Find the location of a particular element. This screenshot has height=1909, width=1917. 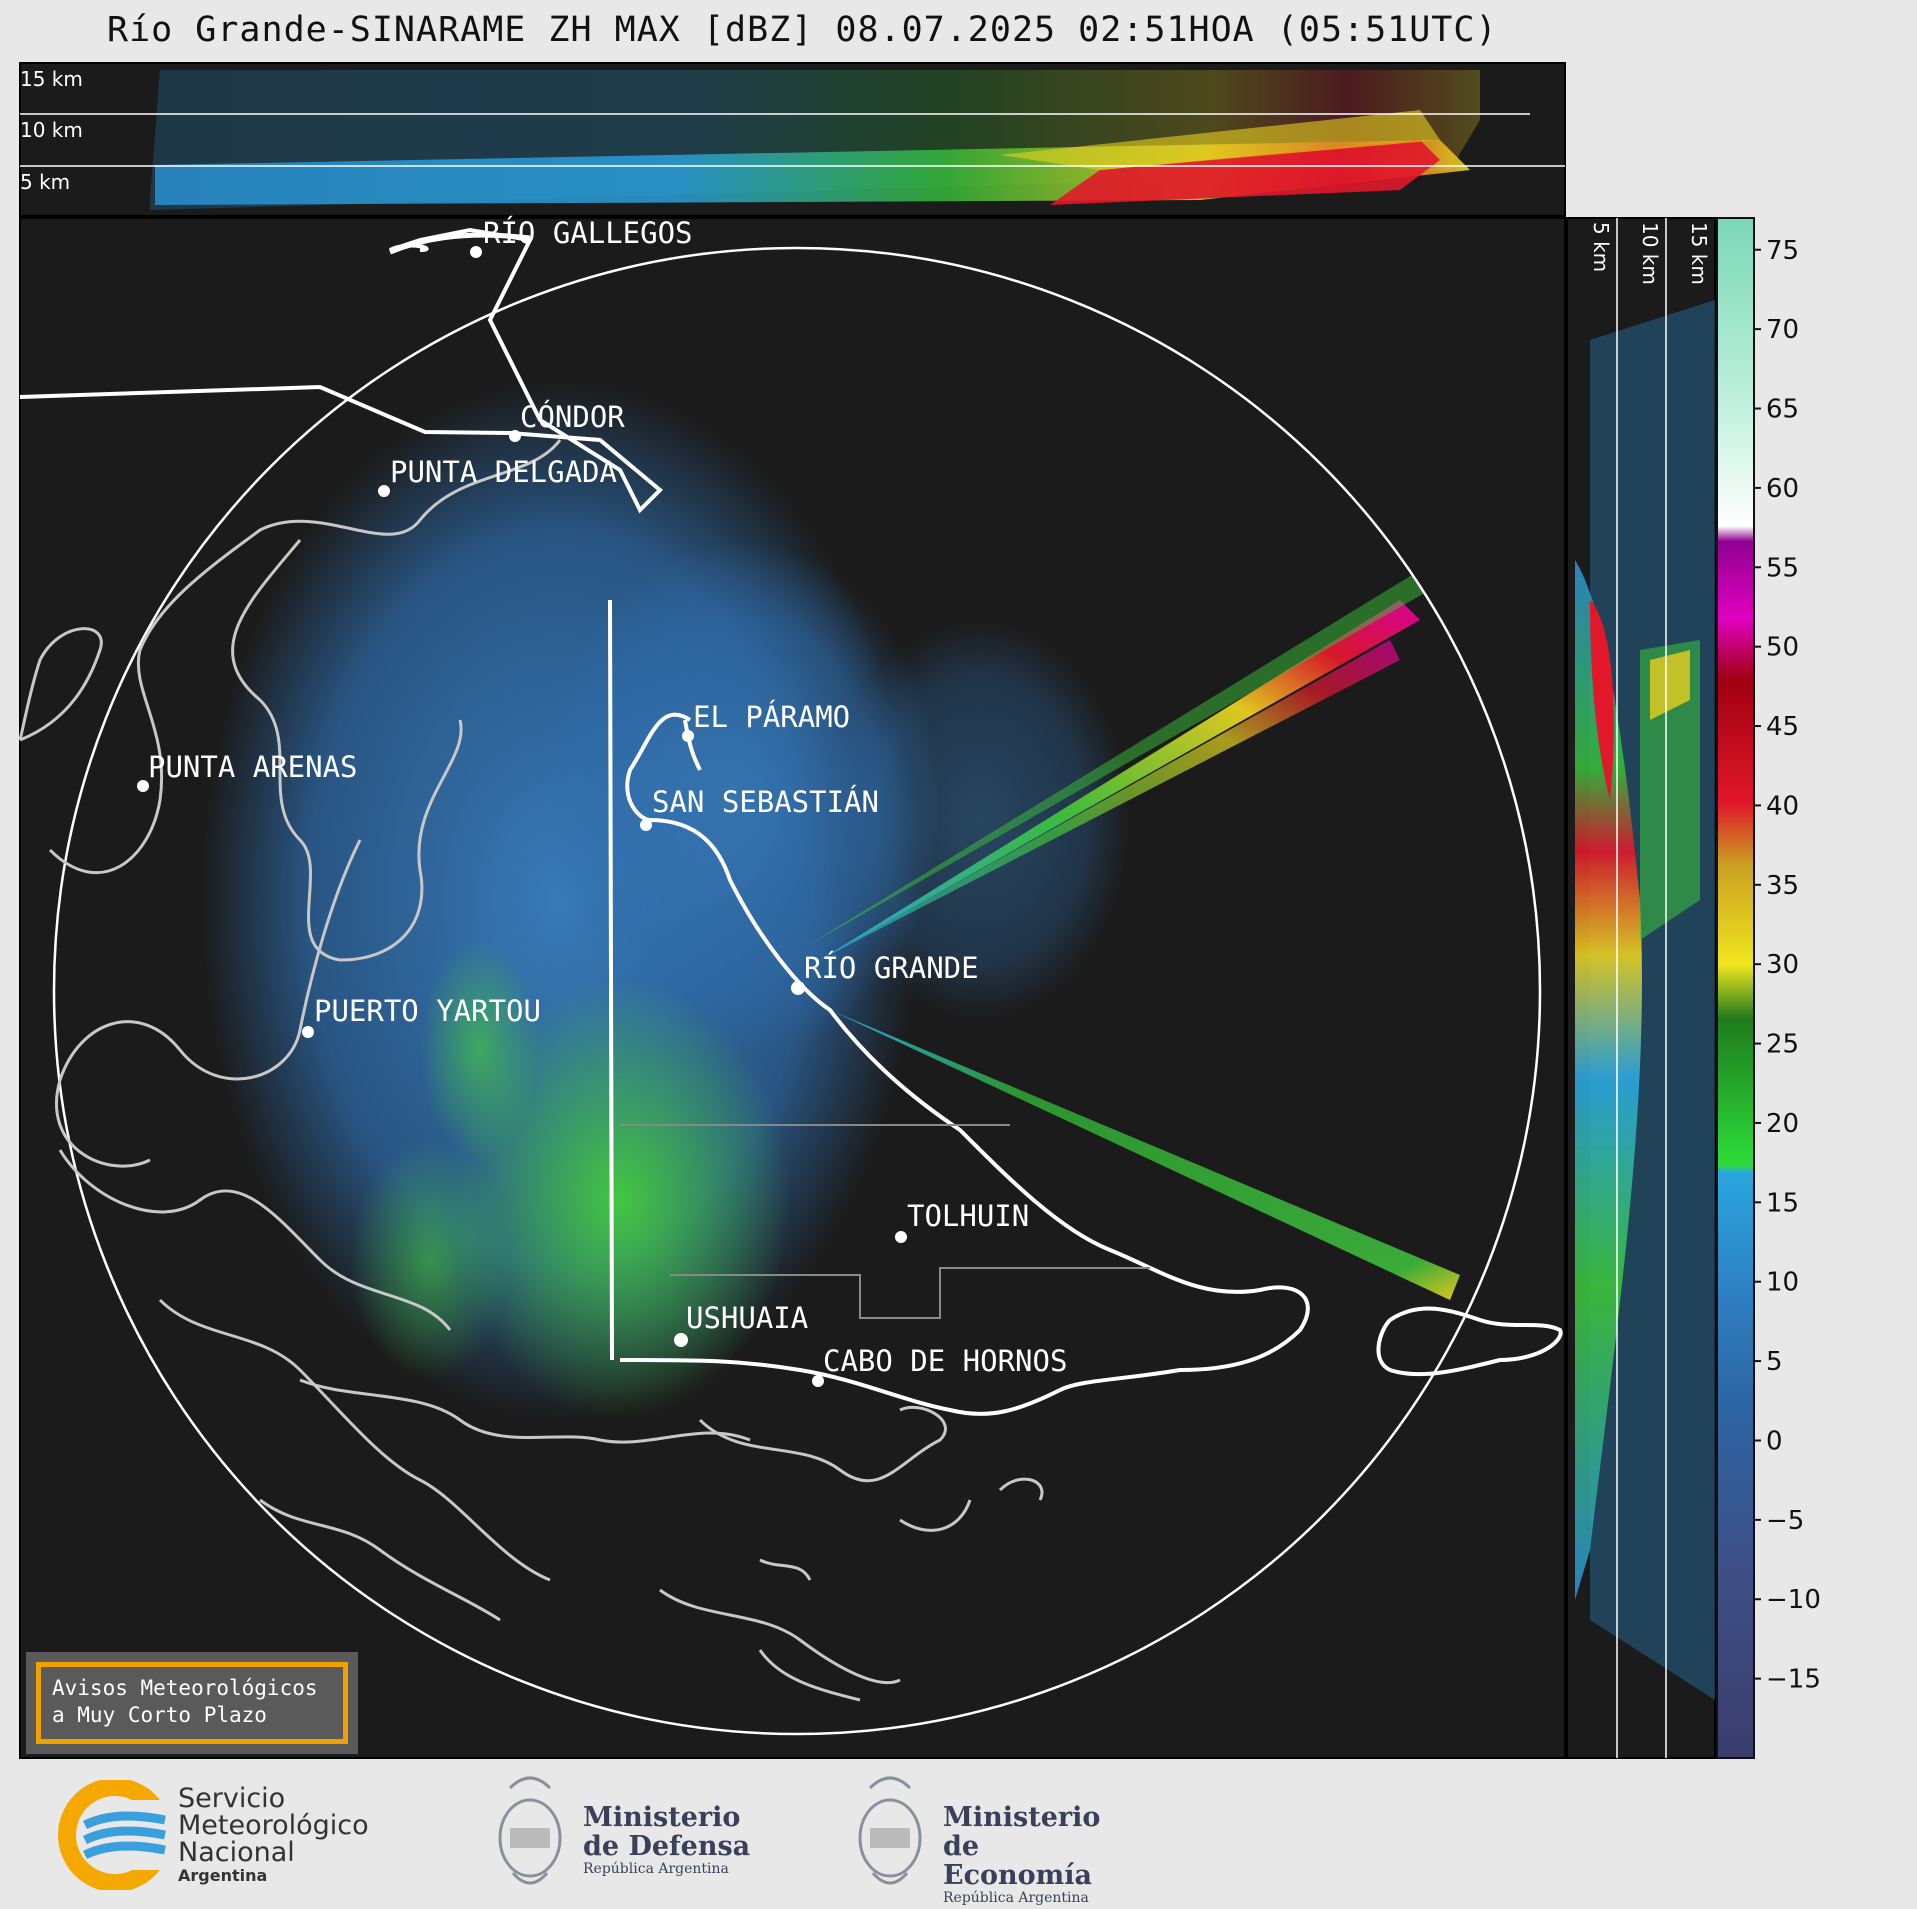

colorbar-tick-label: 5 is located at coordinates (1774, 1362).